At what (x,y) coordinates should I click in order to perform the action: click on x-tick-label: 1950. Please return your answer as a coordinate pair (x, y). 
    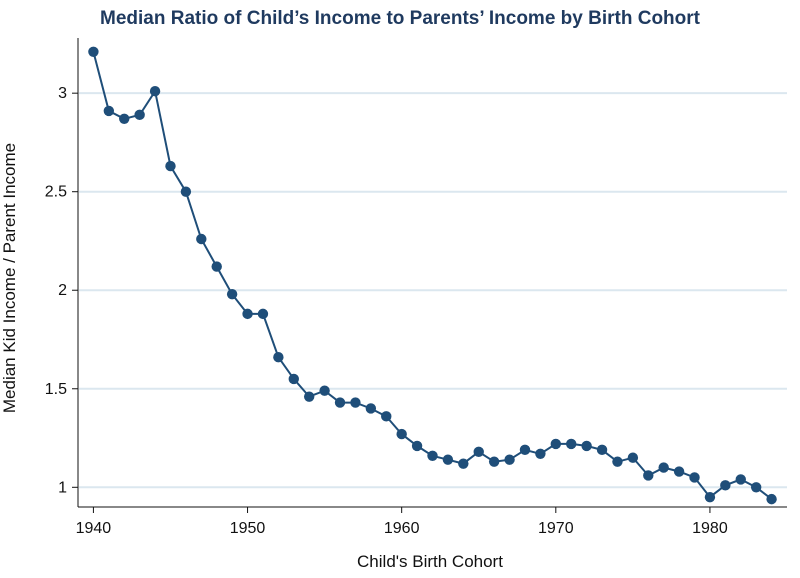
    Looking at the image, I should click on (248, 528).